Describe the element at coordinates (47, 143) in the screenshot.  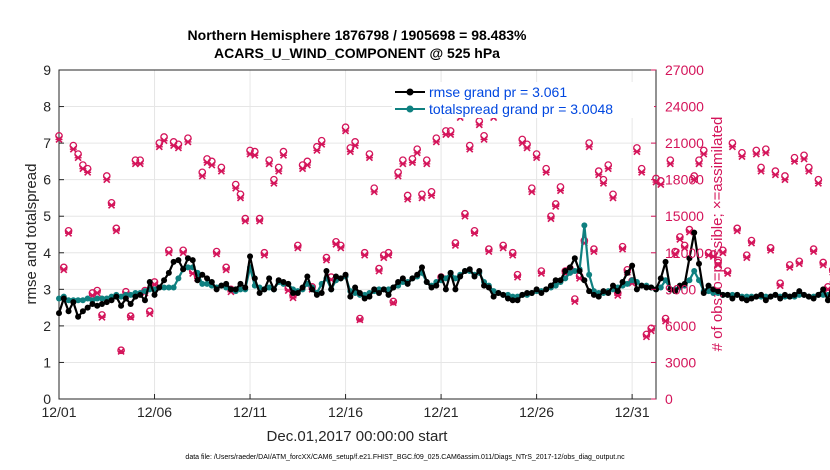
I see `y-left-tick-label: 7` at that location.